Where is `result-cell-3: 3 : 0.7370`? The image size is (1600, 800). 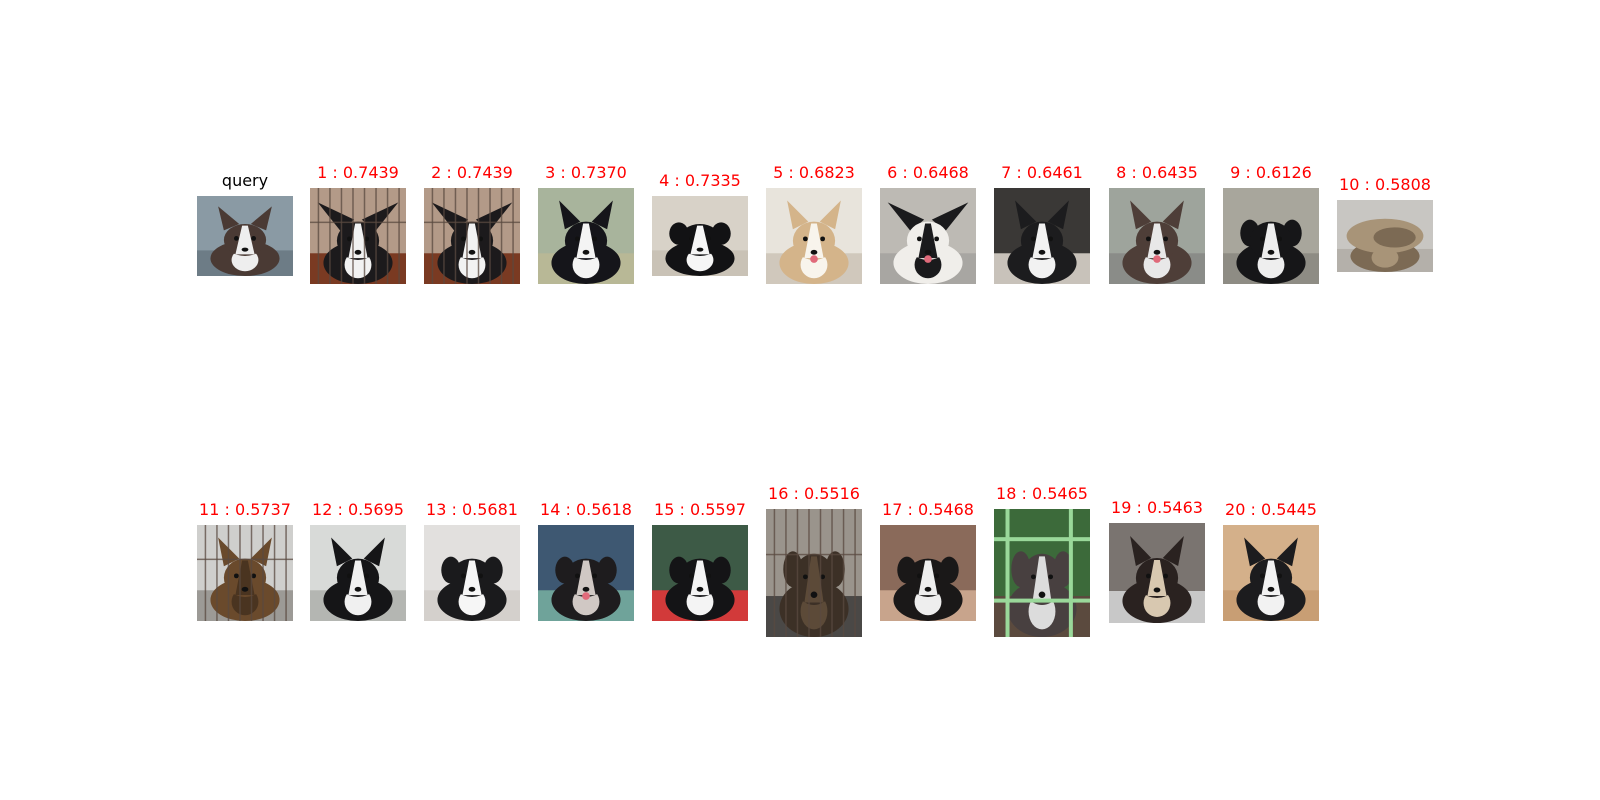
result-cell-3: 3 : 0.7370 is located at coordinates (586, 224).